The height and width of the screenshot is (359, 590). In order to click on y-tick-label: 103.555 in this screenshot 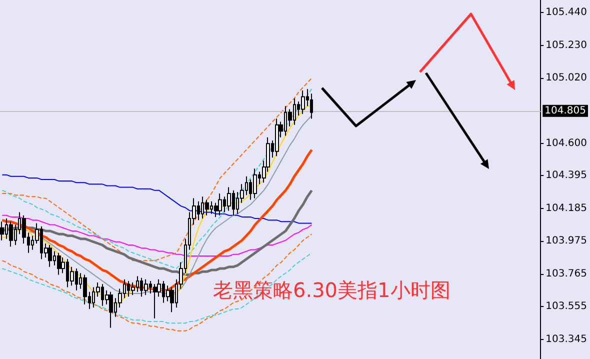, I will do `click(567, 306)`.